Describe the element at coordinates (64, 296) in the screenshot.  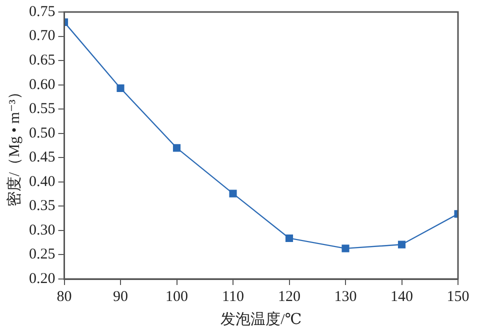
I see `x-tick-label: 80` at that location.